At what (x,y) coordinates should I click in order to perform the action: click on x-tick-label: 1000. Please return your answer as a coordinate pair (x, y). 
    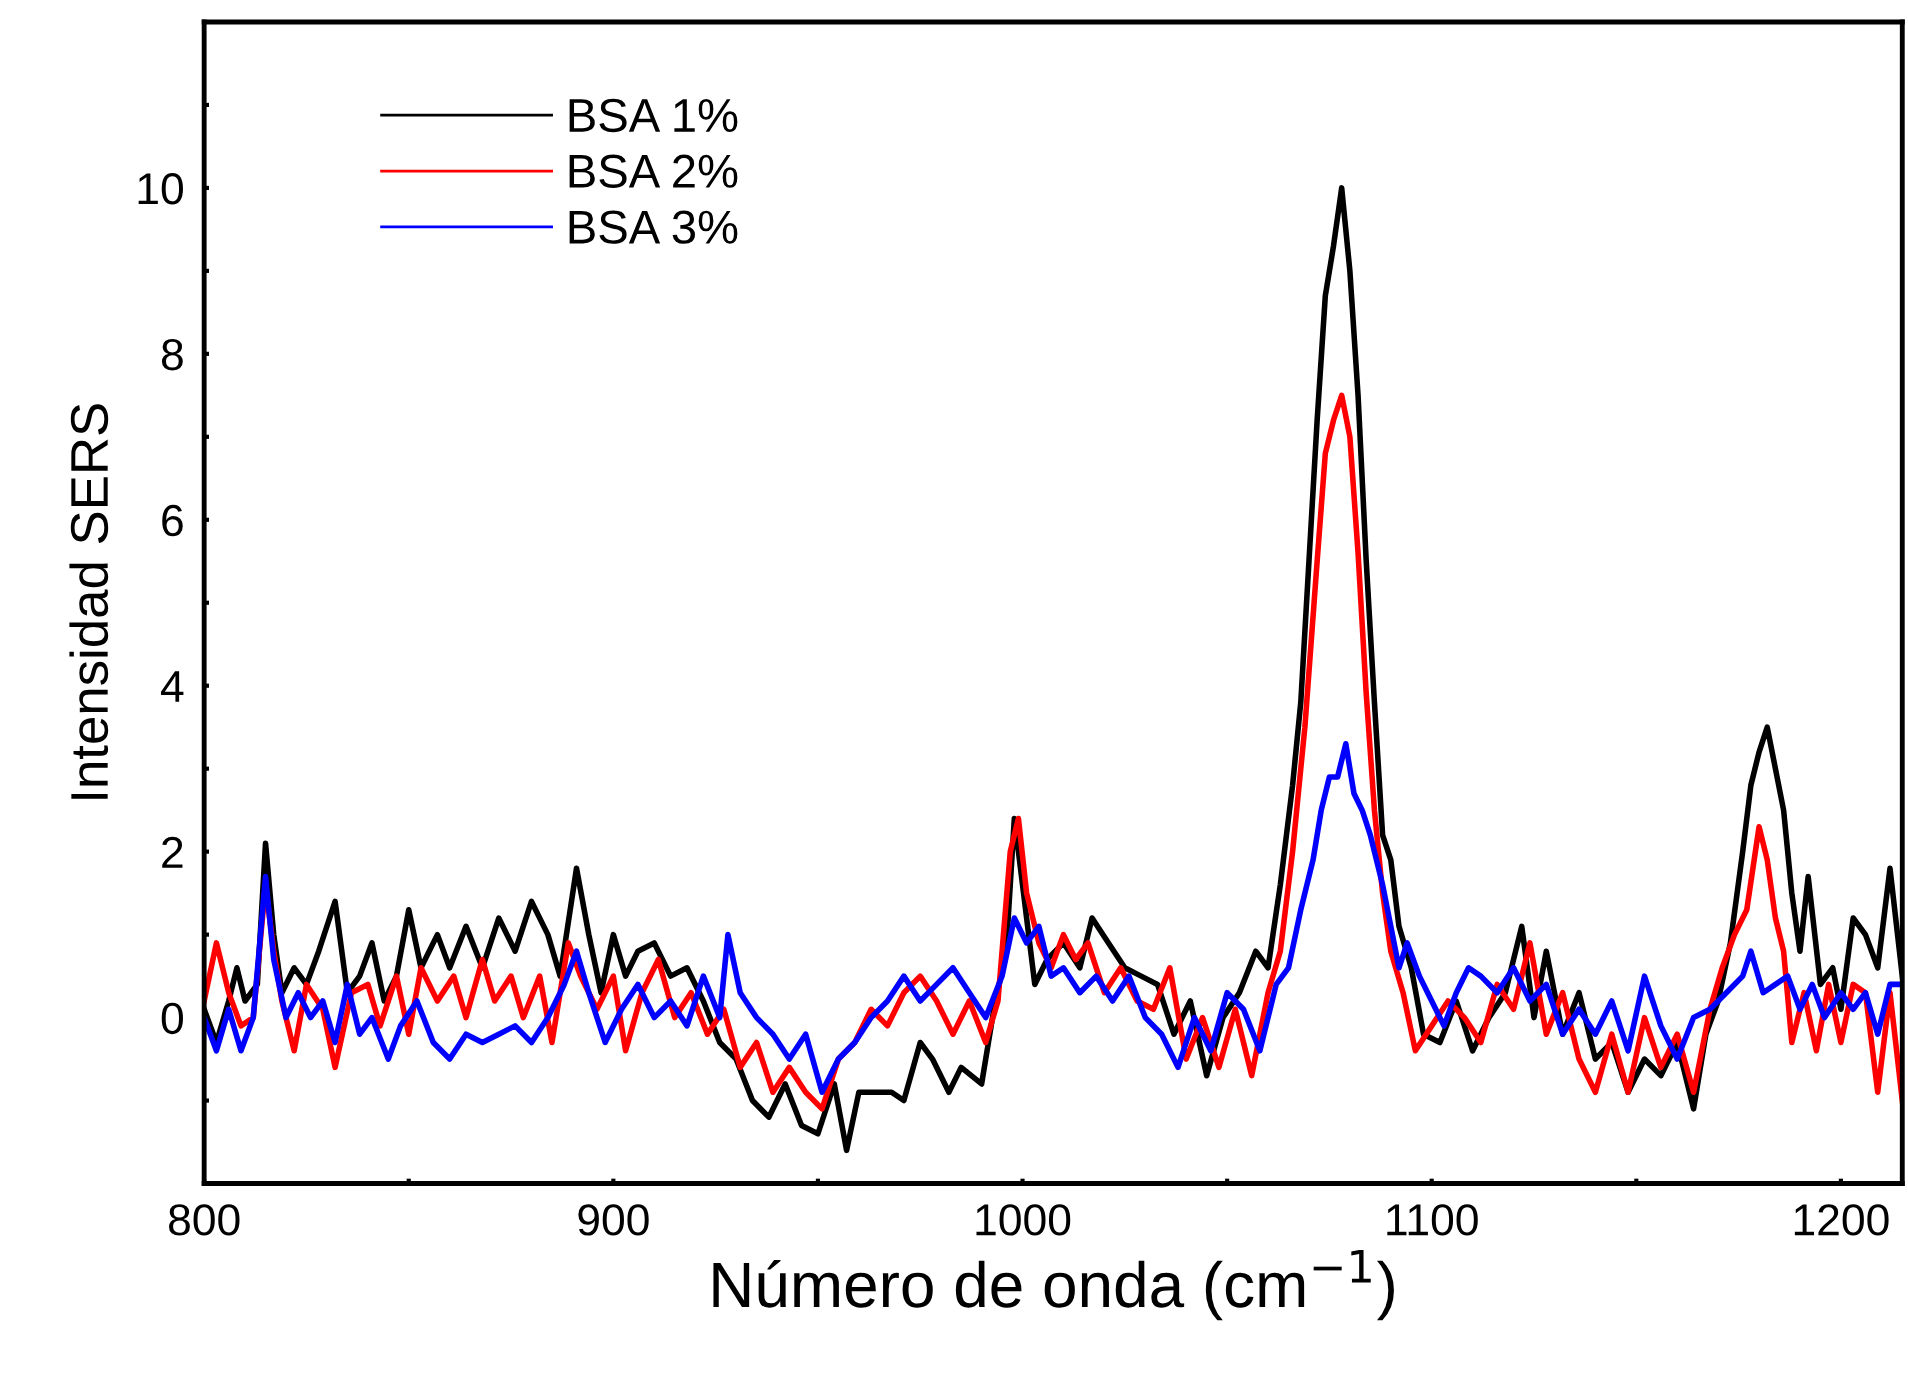
    Looking at the image, I should click on (1023, 1220).